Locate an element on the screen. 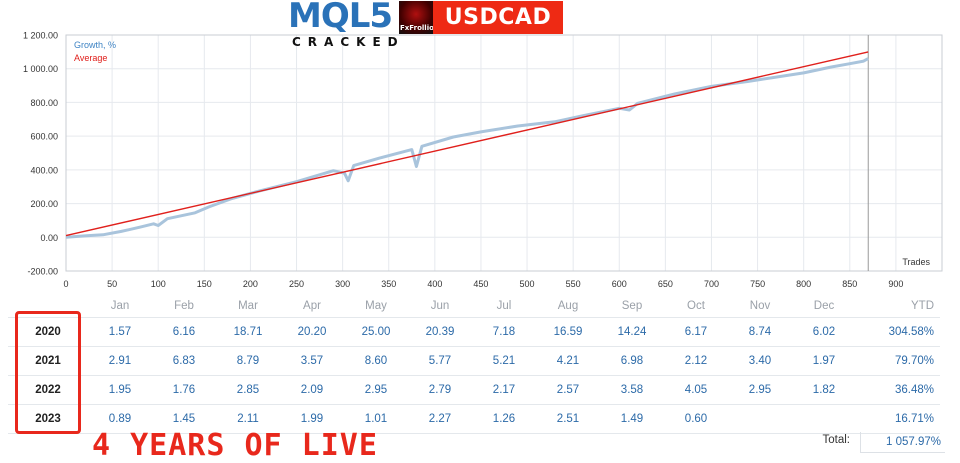 Image resolution: width=960 pixels, height=463 pixels. y-tick-label: 0.00 is located at coordinates (49, 238).